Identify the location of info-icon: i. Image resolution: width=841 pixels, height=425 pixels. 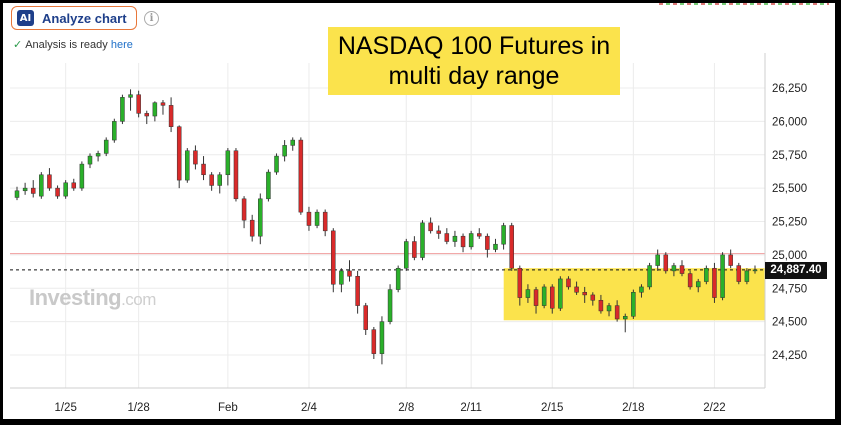
(151, 18).